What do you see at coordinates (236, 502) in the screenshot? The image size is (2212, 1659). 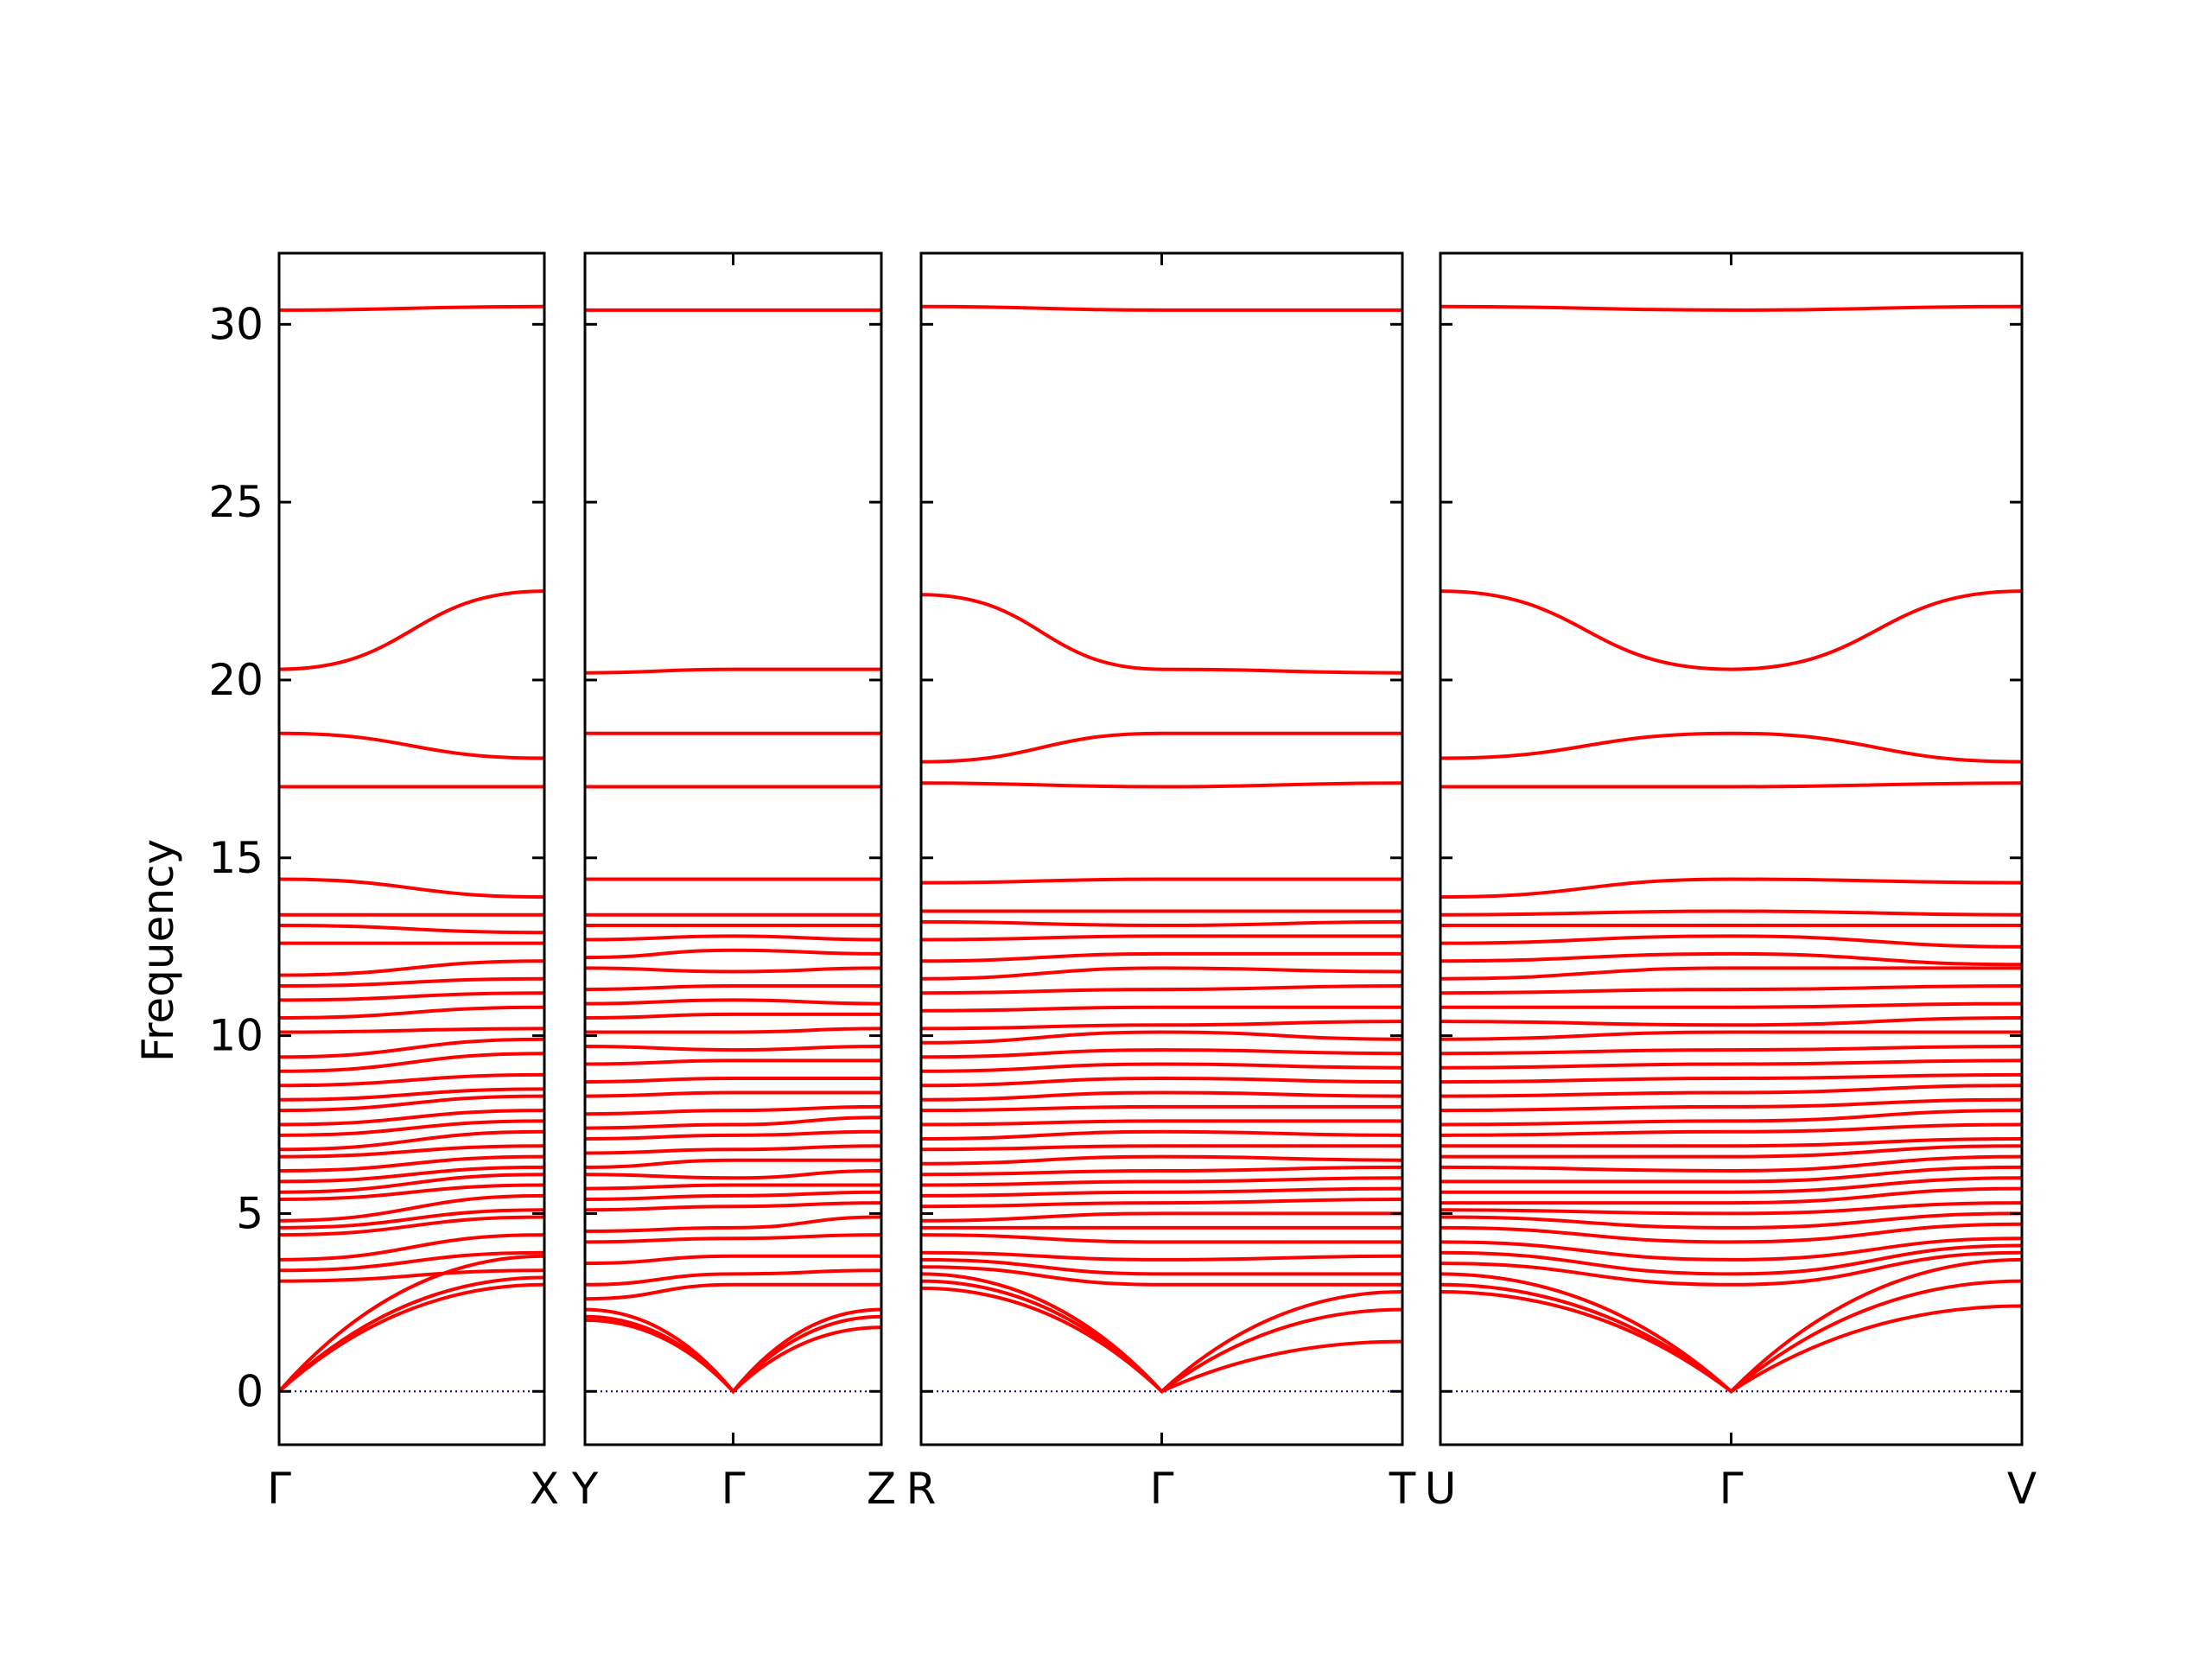 I see `y-tick-label: 25` at bounding box center [236, 502].